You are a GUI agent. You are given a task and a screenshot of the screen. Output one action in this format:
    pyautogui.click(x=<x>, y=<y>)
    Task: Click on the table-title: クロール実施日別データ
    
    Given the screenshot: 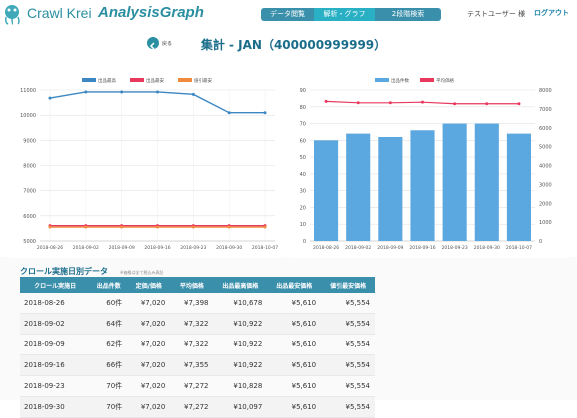 What is the action you would take?
    pyautogui.click(x=64, y=271)
    